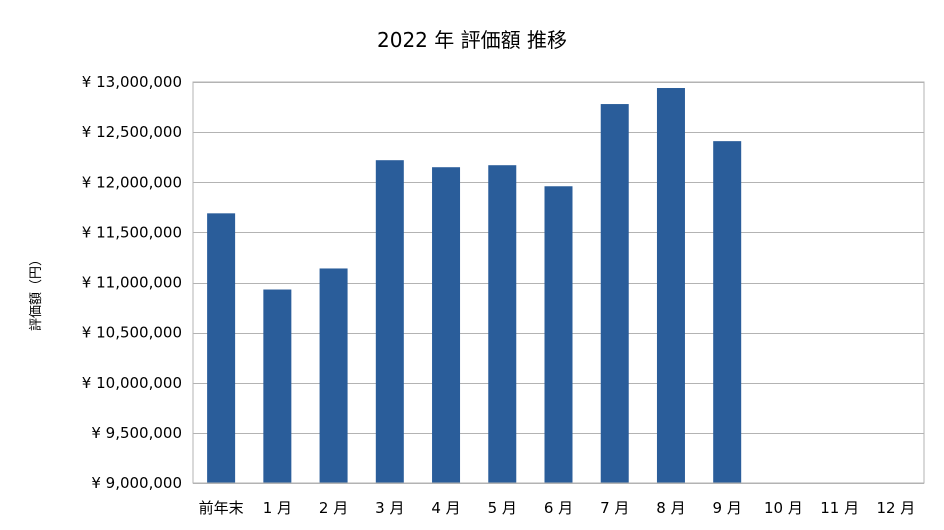 This screenshot has width=944, height=530. I want to click on y-tick-label: ¥ 13,000,000, so click(132, 82).